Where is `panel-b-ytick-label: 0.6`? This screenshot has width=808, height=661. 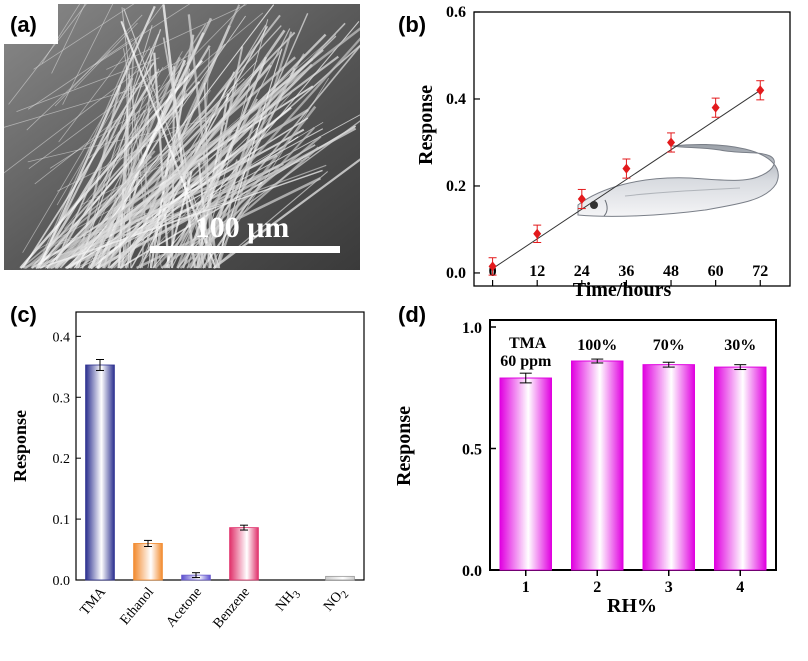
panel-b-ytick-label: 0.6 is located at coordinates (456, 12).